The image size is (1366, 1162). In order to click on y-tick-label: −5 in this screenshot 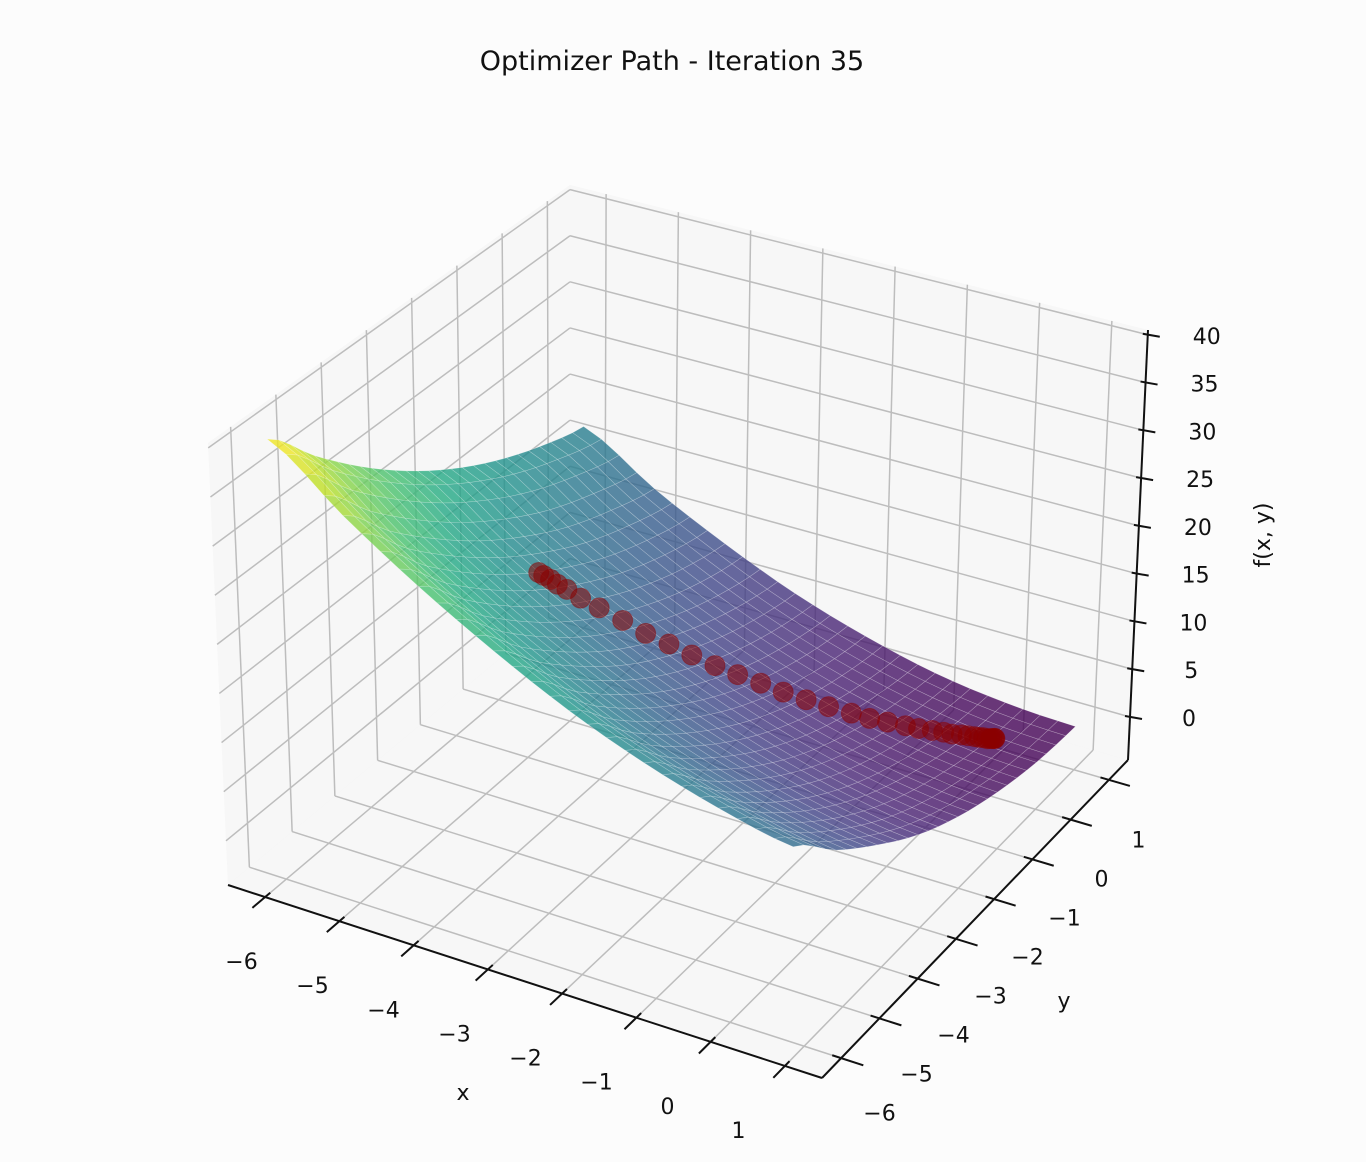, I will do `click(916, 1075)`.